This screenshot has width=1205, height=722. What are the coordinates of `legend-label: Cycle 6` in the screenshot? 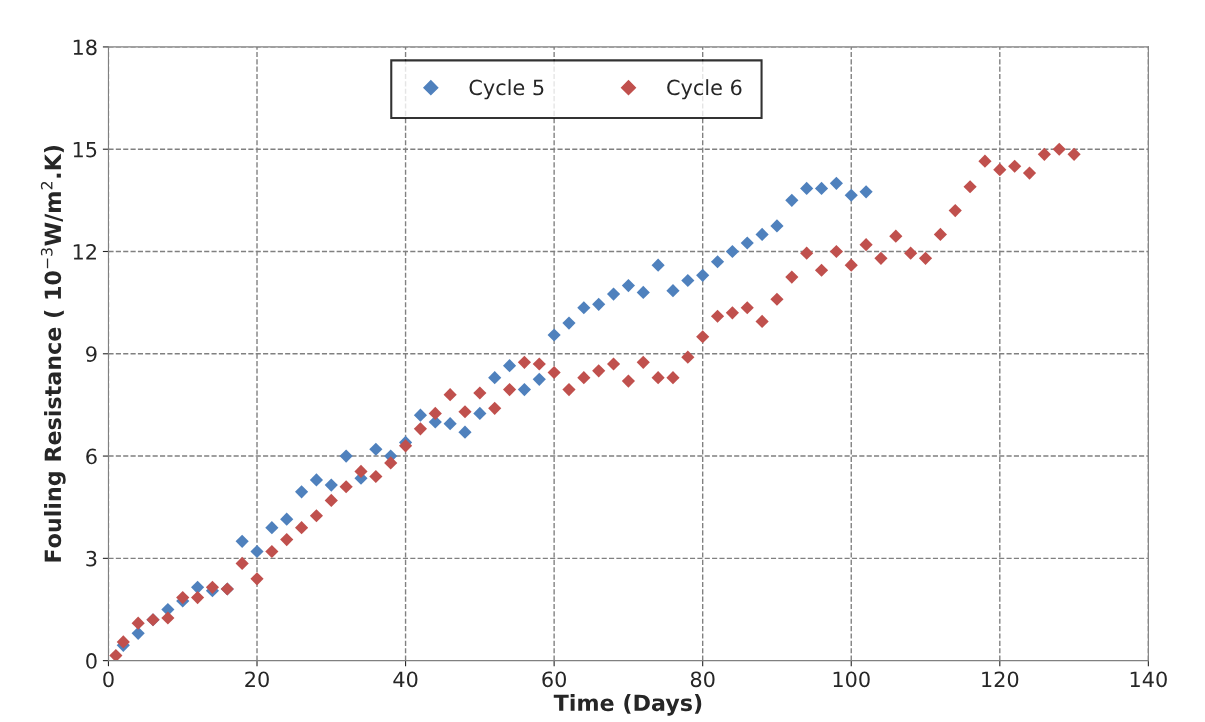 It's located at (704, 89).